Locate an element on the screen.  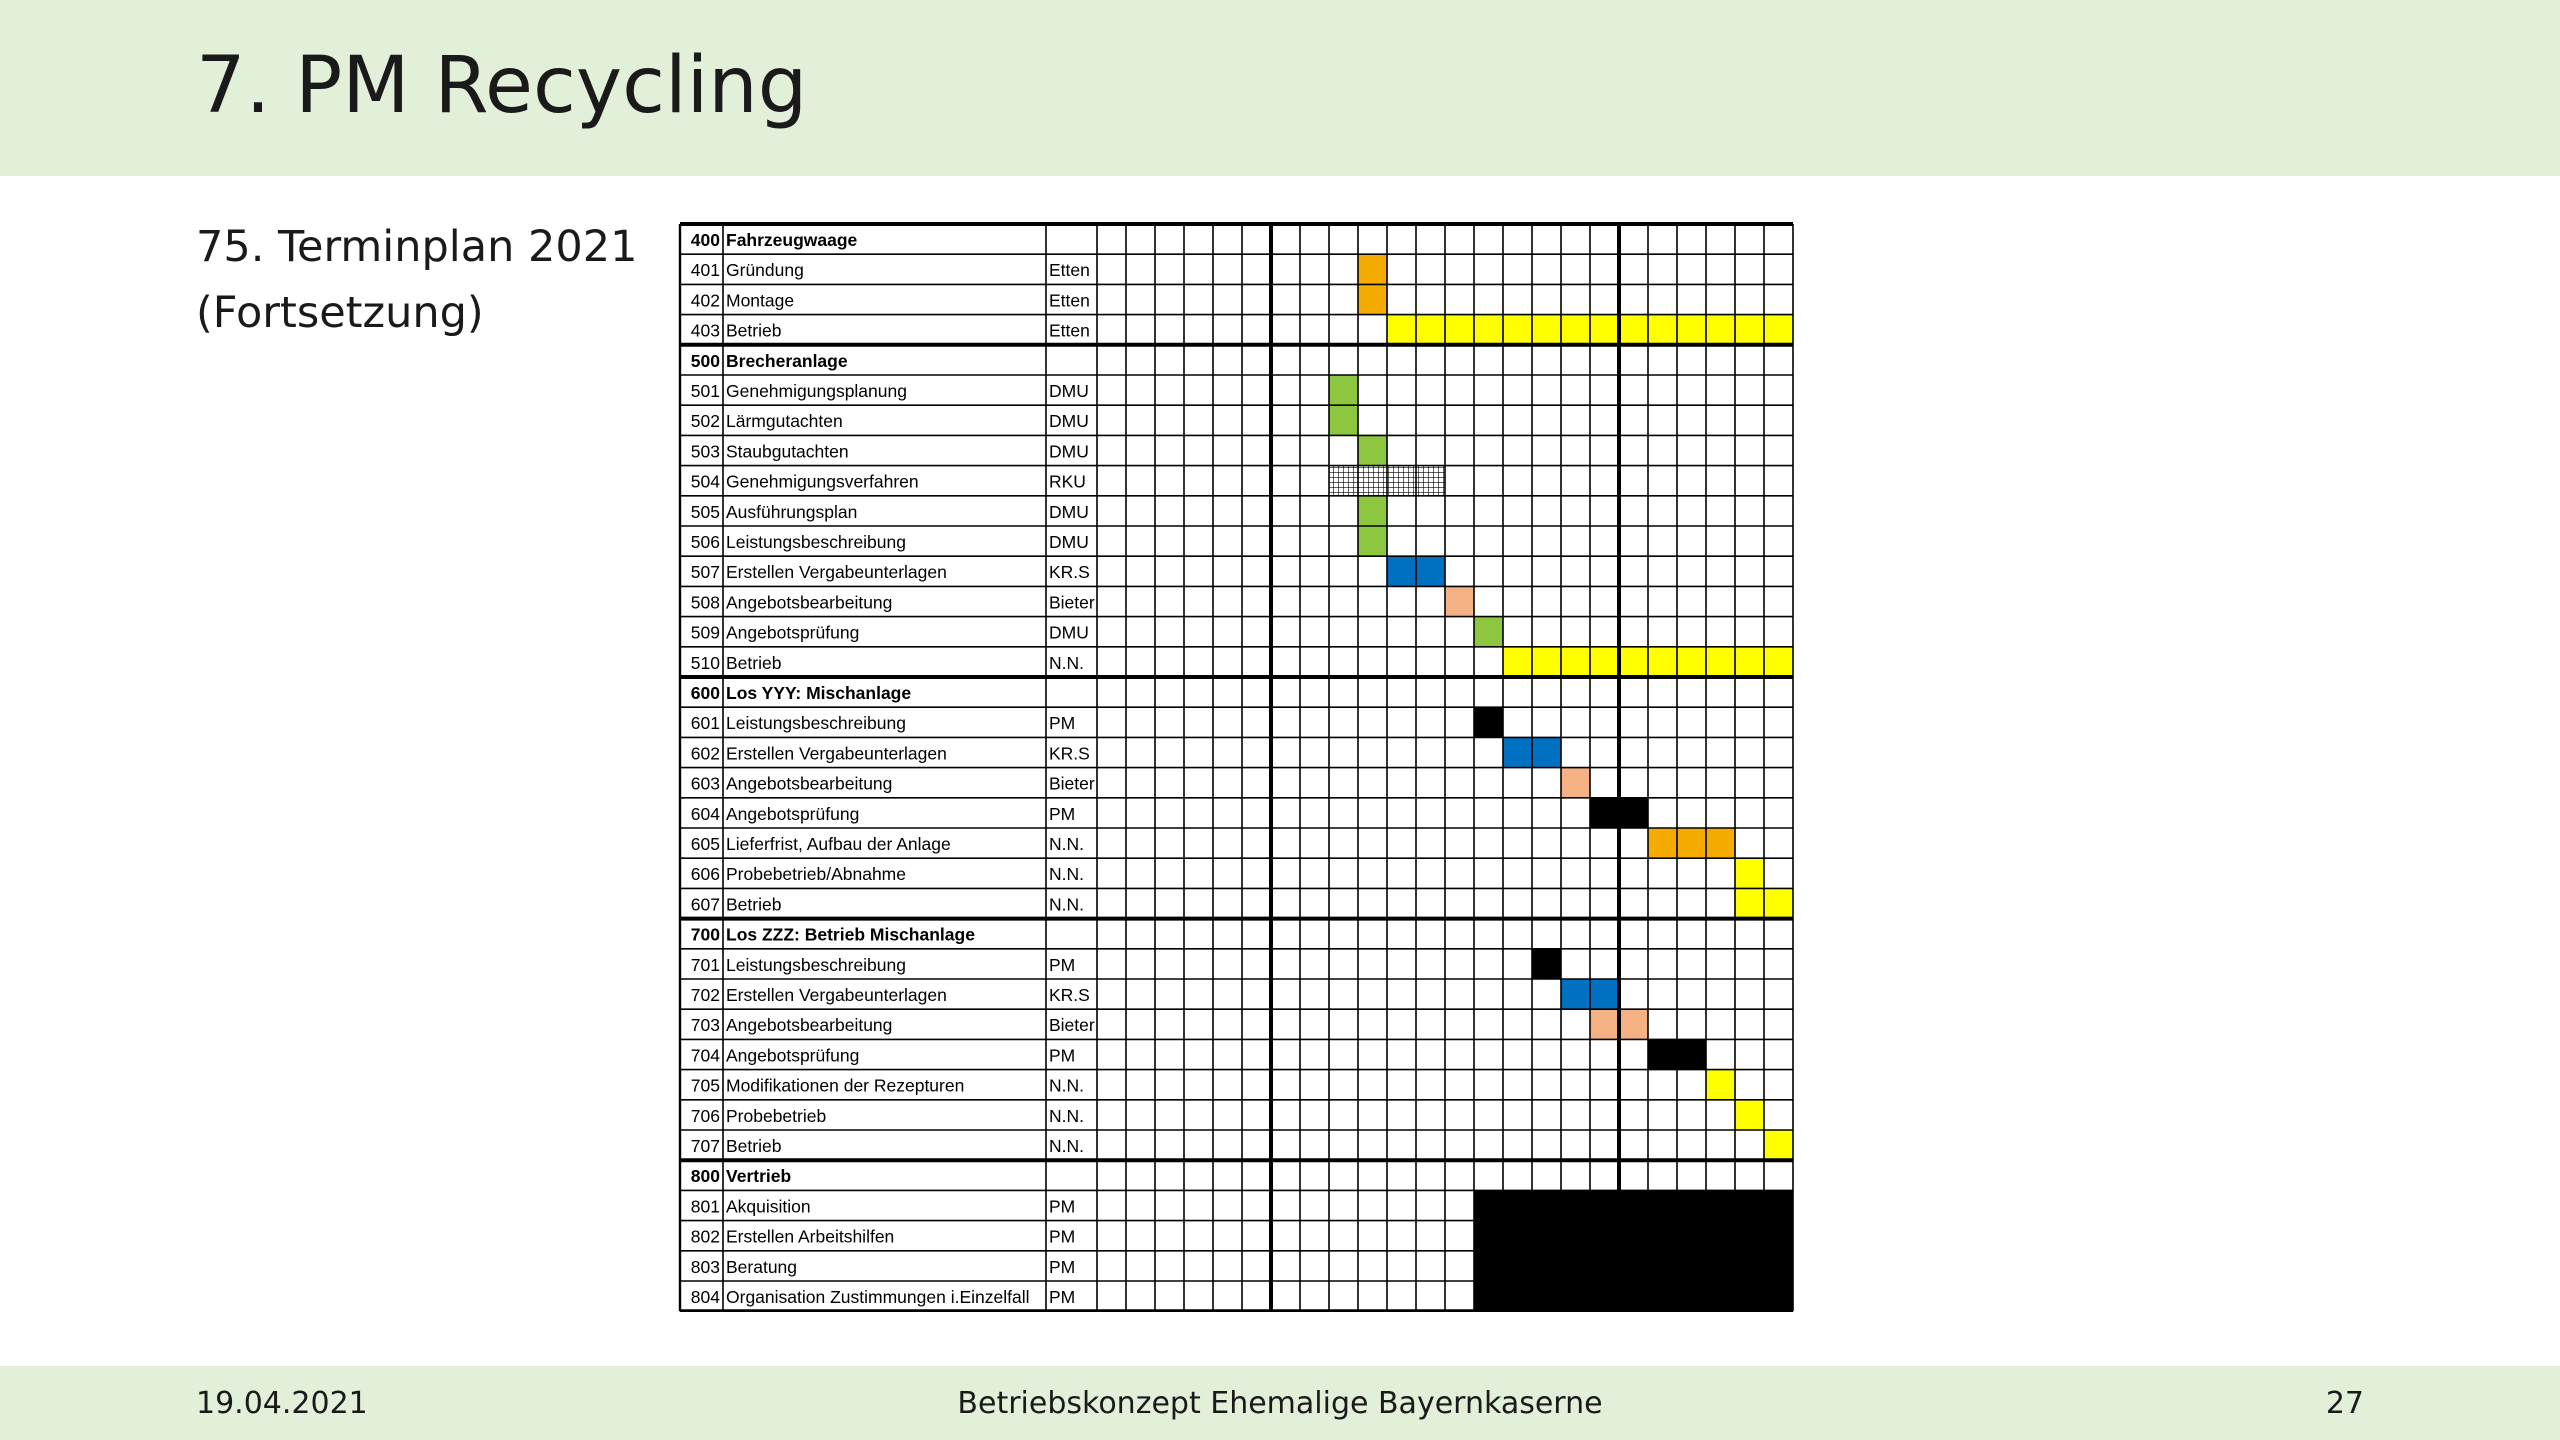
task-name: Lieferfrist, Aufbau der Anlage is located at coordinates (838, 844).